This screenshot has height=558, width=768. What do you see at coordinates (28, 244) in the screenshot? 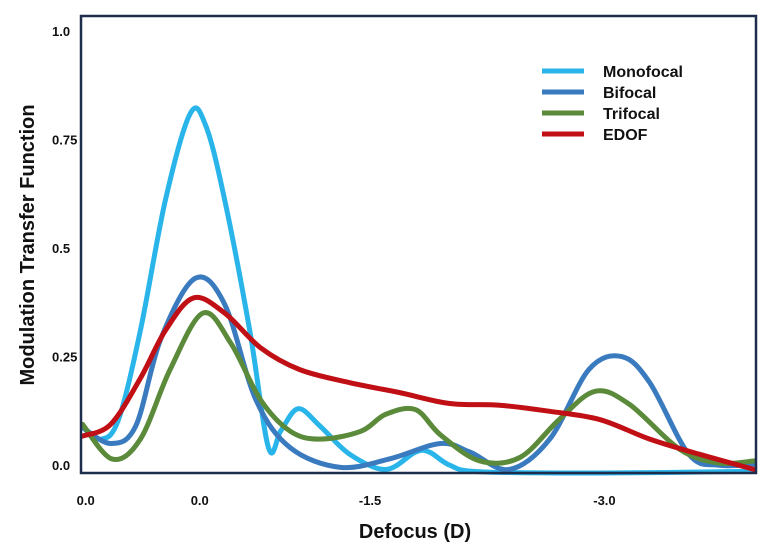
I see `y-axis-label: Modulation Transfer Function` at bounding box center [28, 244].